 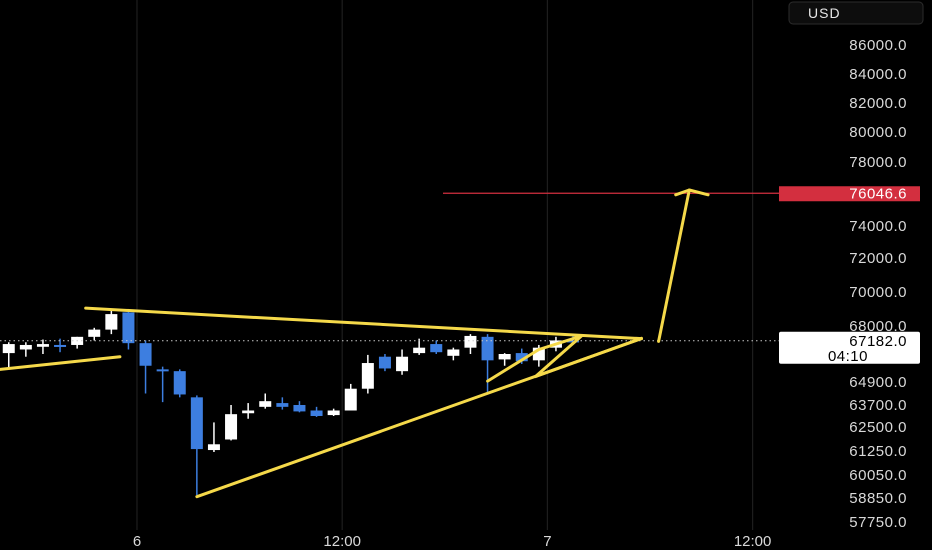 What do you see at coordinates (878, 451) in the screenshot?
I see `y-tick-label-12: 61250.0` at bounding box center [878, 451].